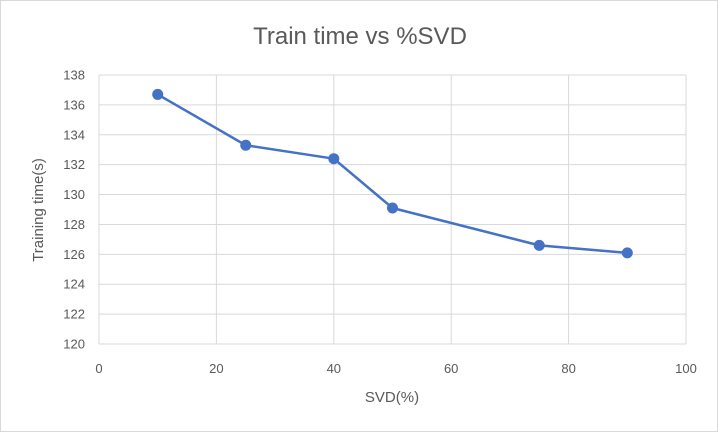 The width and height of the screenshot is (718, 433). Describe the element at coordinates (74, 104) in the screenshot. I see `y-tick-label: 136` at that location.